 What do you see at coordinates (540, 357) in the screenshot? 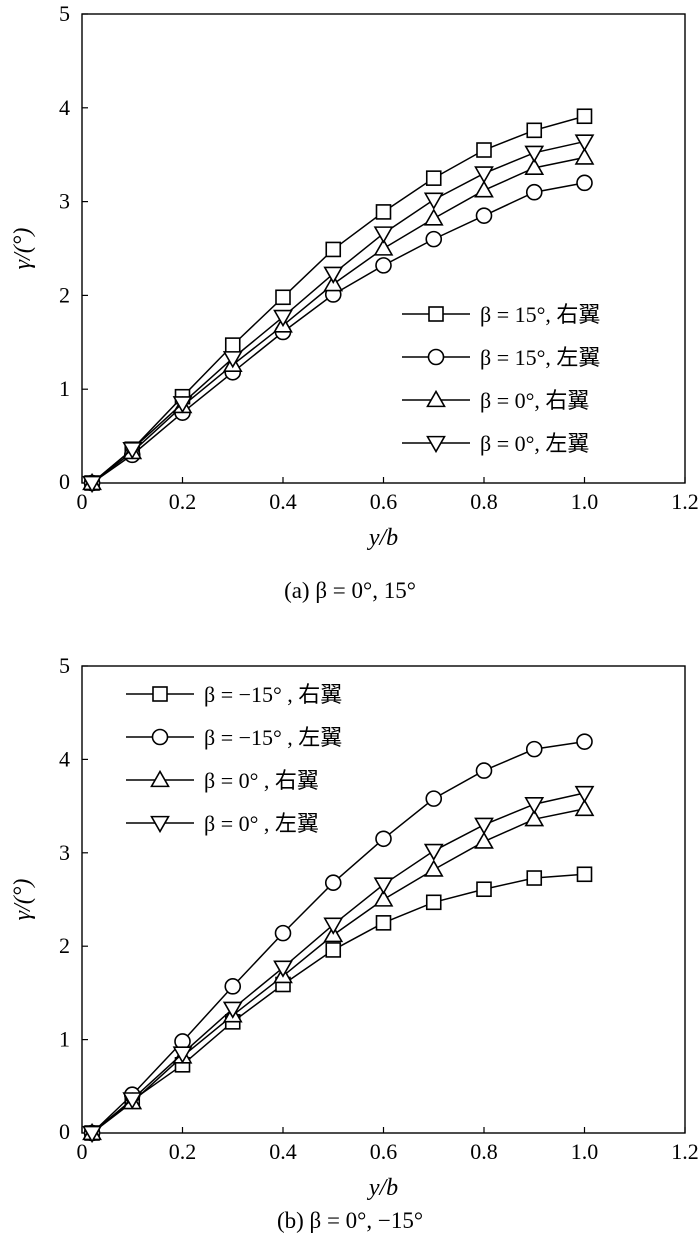
I see `legend-entry: β = 15°, 左翼` at bounding box center [540, 357].